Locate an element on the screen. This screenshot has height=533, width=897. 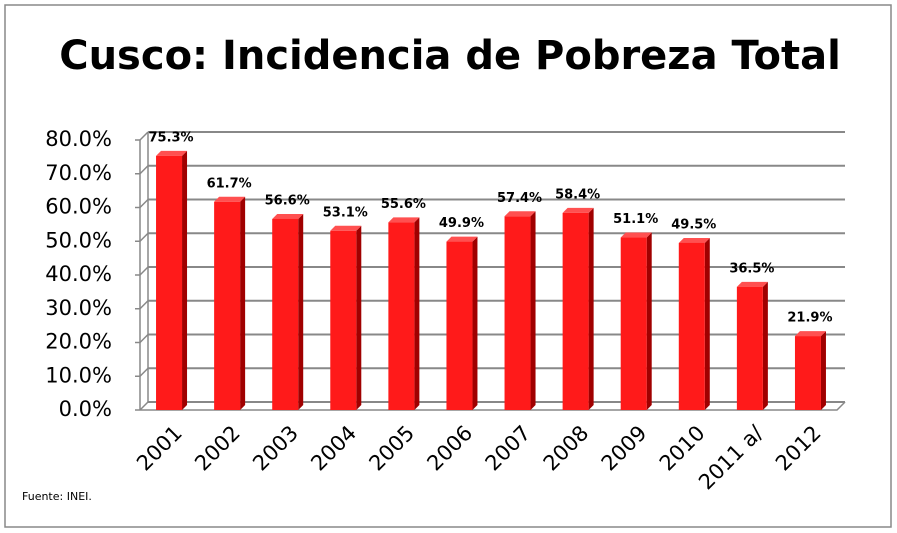
value-label: 55.6% is located at coordinates (403, 204).